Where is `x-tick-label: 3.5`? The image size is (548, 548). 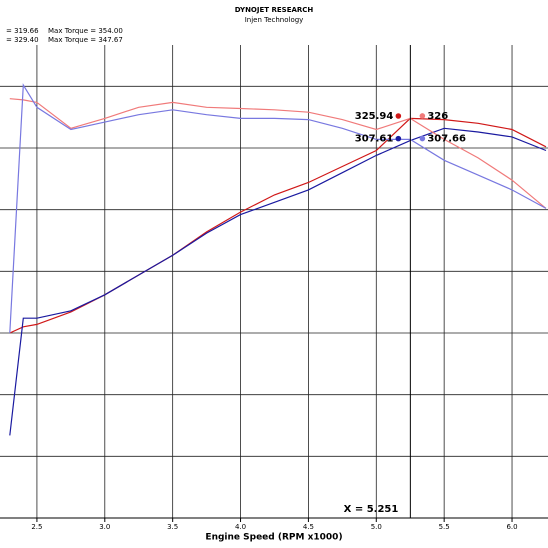 x-tick-label: 3.5 is located at coordinates (172, 527).